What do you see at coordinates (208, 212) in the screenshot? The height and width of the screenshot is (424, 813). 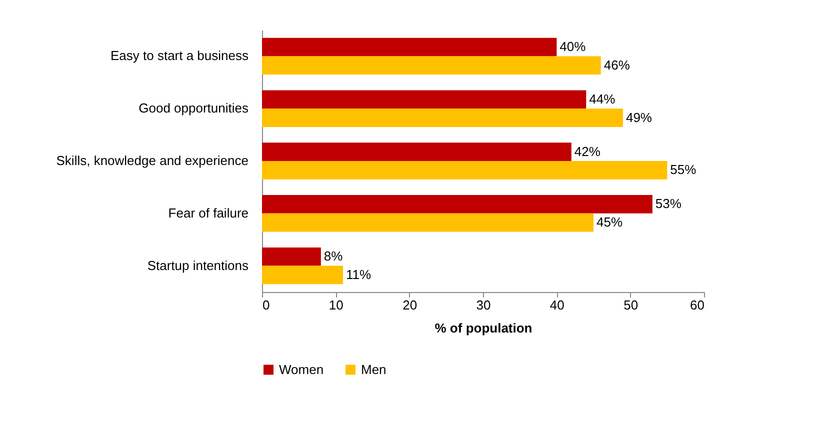 I see `y-tick-label: Fear of failure` at bounding box center [208, 212].